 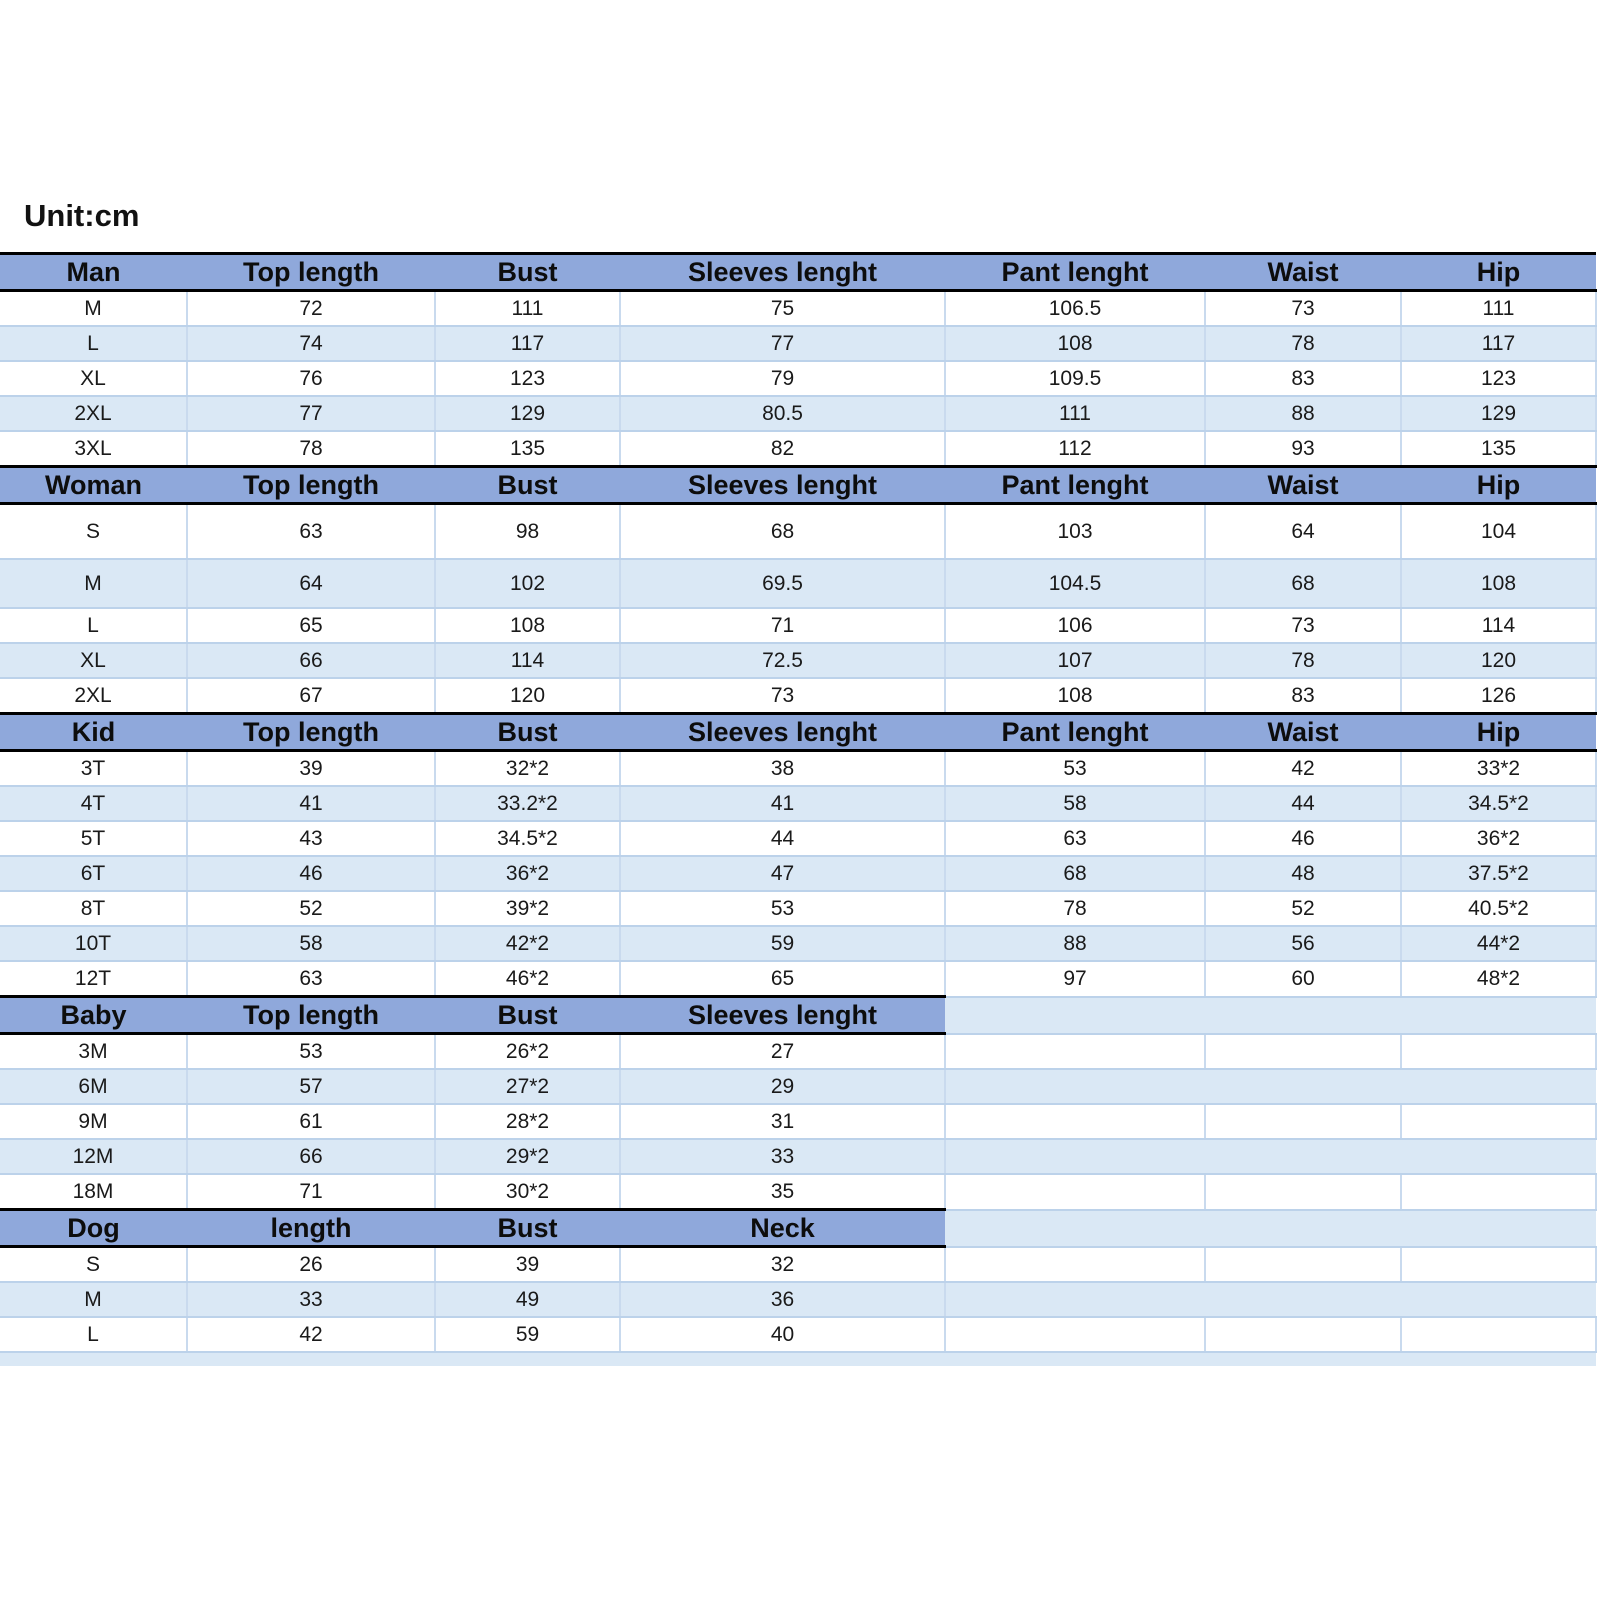 I want to click on value-cell: 83, so click(x=1303, y=696).